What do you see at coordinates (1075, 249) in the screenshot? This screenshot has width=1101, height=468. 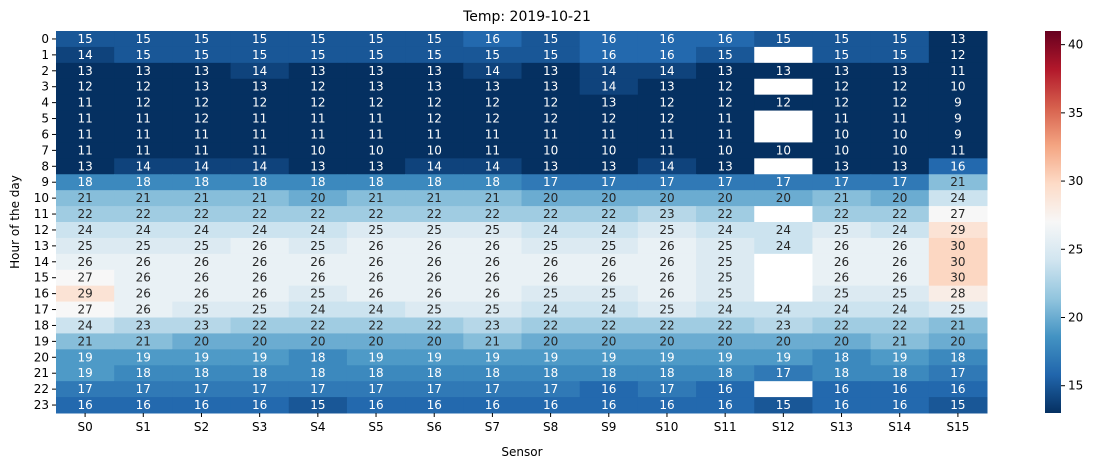 I see `colorbar-tick-label: 25` at bounding box center [1075, 249].